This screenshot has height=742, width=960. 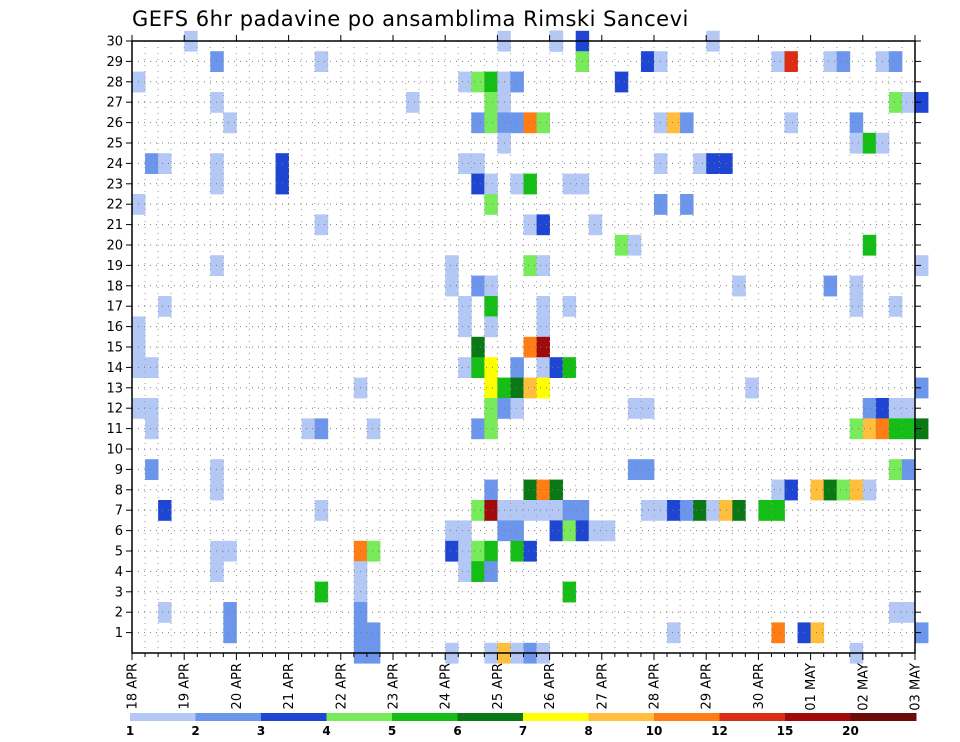 I want to click on legend-label: 15, so click(x=785, y=731).